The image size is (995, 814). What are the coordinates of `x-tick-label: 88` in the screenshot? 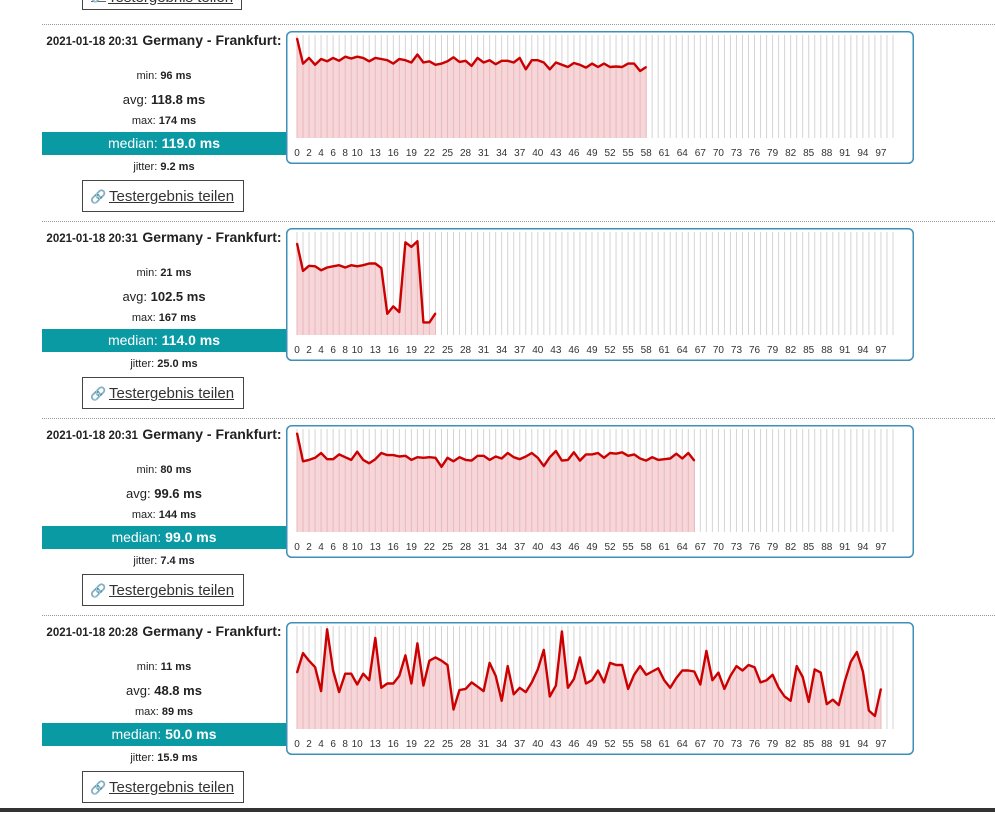 It's located at (827, 153).